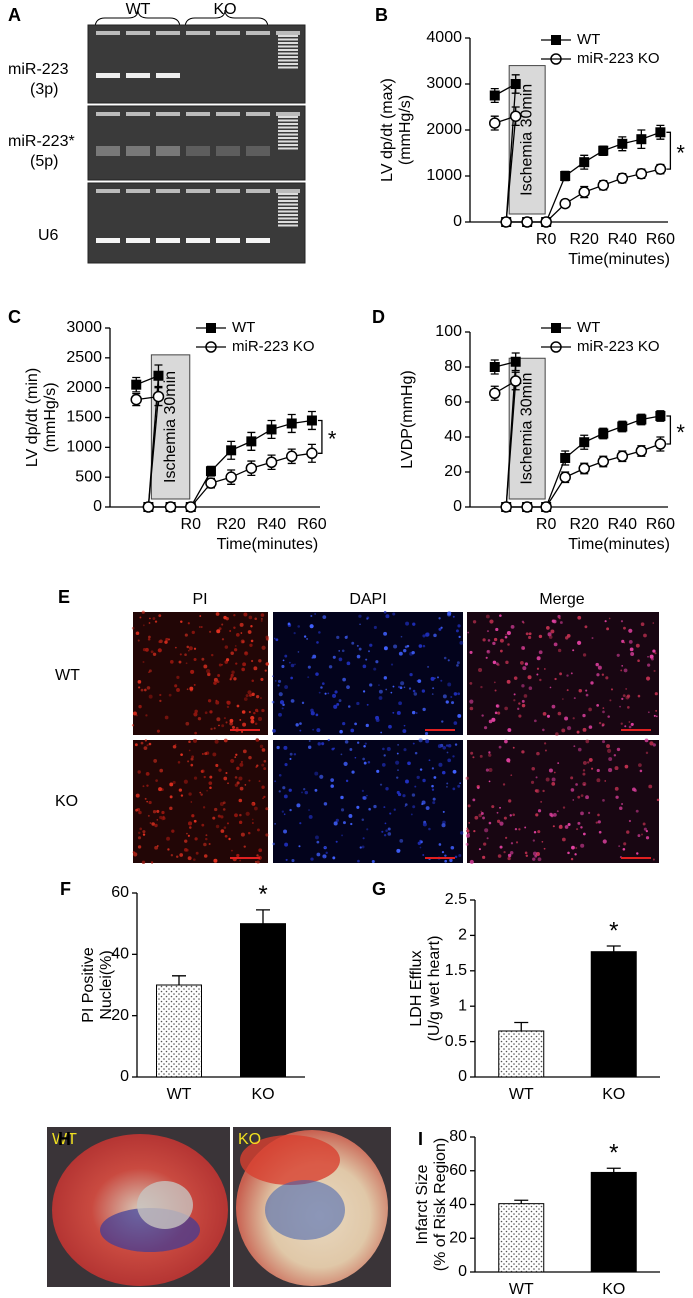 This screenshot has height=1298, width=693. What do you see at coordinates (258, 240) in the screenshot?
I see `gel-band` at bounding box center [258, 240].